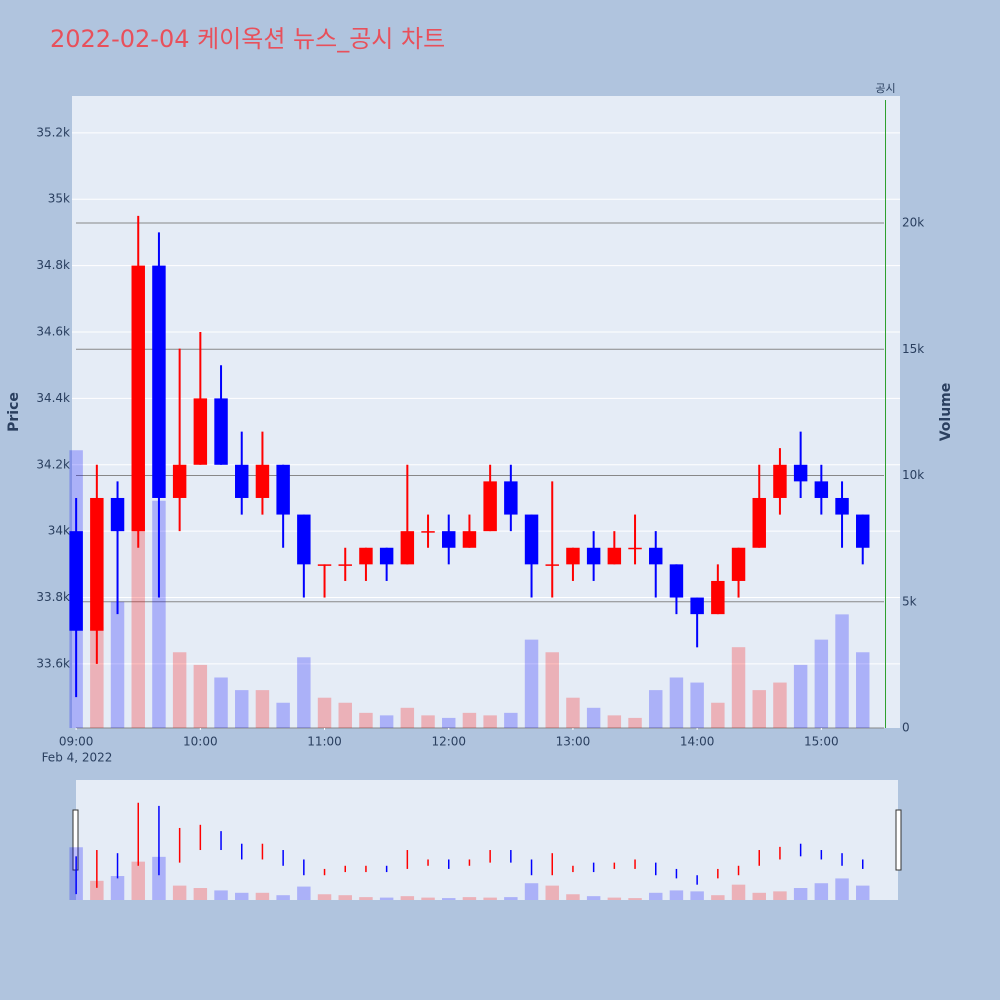 The width and height of the screenshot is (1000, 1000). What do you see at coordinates (247, 39) in the screenshot?
I see `chart-title: 2022-02-04 케이옥션 뉴스_공시 차트` at bounding box center [247, 39].